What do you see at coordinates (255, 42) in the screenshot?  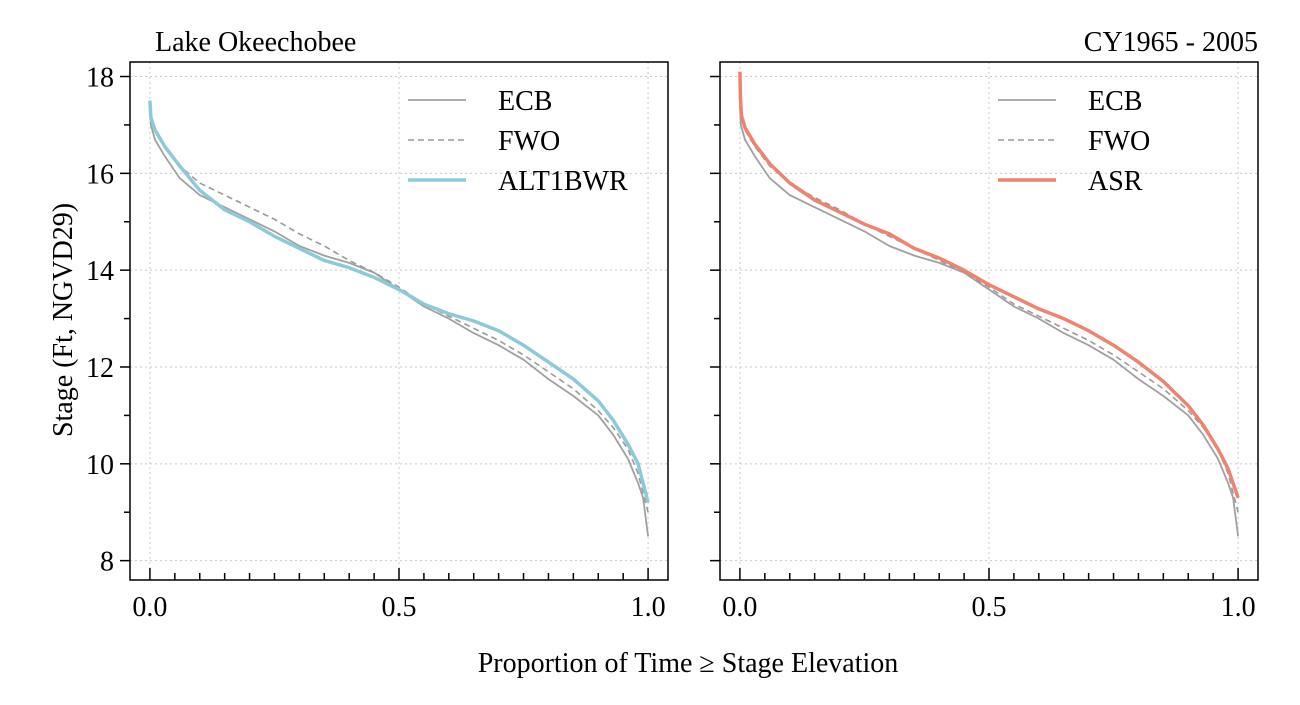 I see `panel-title-left: Lake Okeechobee` at bounding box center [255, 42].